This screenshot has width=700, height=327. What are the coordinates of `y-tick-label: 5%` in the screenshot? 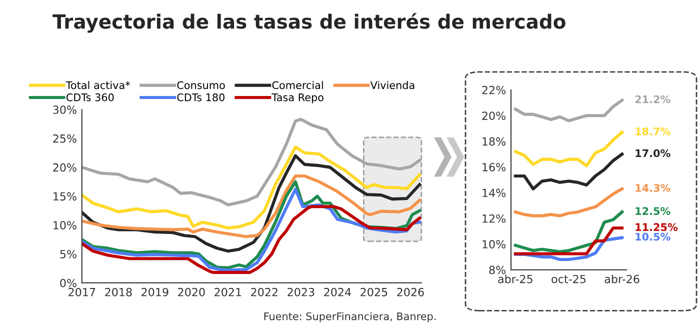 It's located at (68, 254).